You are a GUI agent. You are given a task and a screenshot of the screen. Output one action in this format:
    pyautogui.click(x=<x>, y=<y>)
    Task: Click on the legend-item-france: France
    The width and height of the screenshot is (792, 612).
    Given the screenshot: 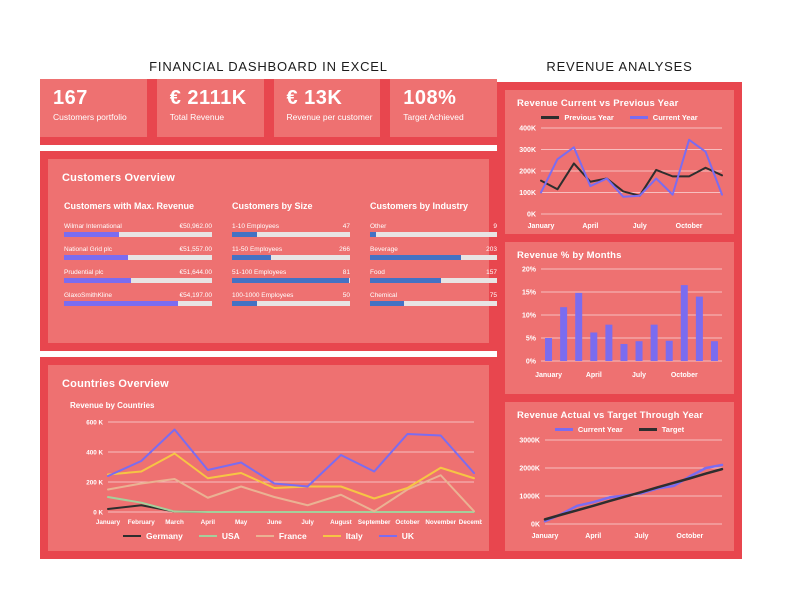 What is the action you would take?
    pyautogui.click(x=281, y=536)
    